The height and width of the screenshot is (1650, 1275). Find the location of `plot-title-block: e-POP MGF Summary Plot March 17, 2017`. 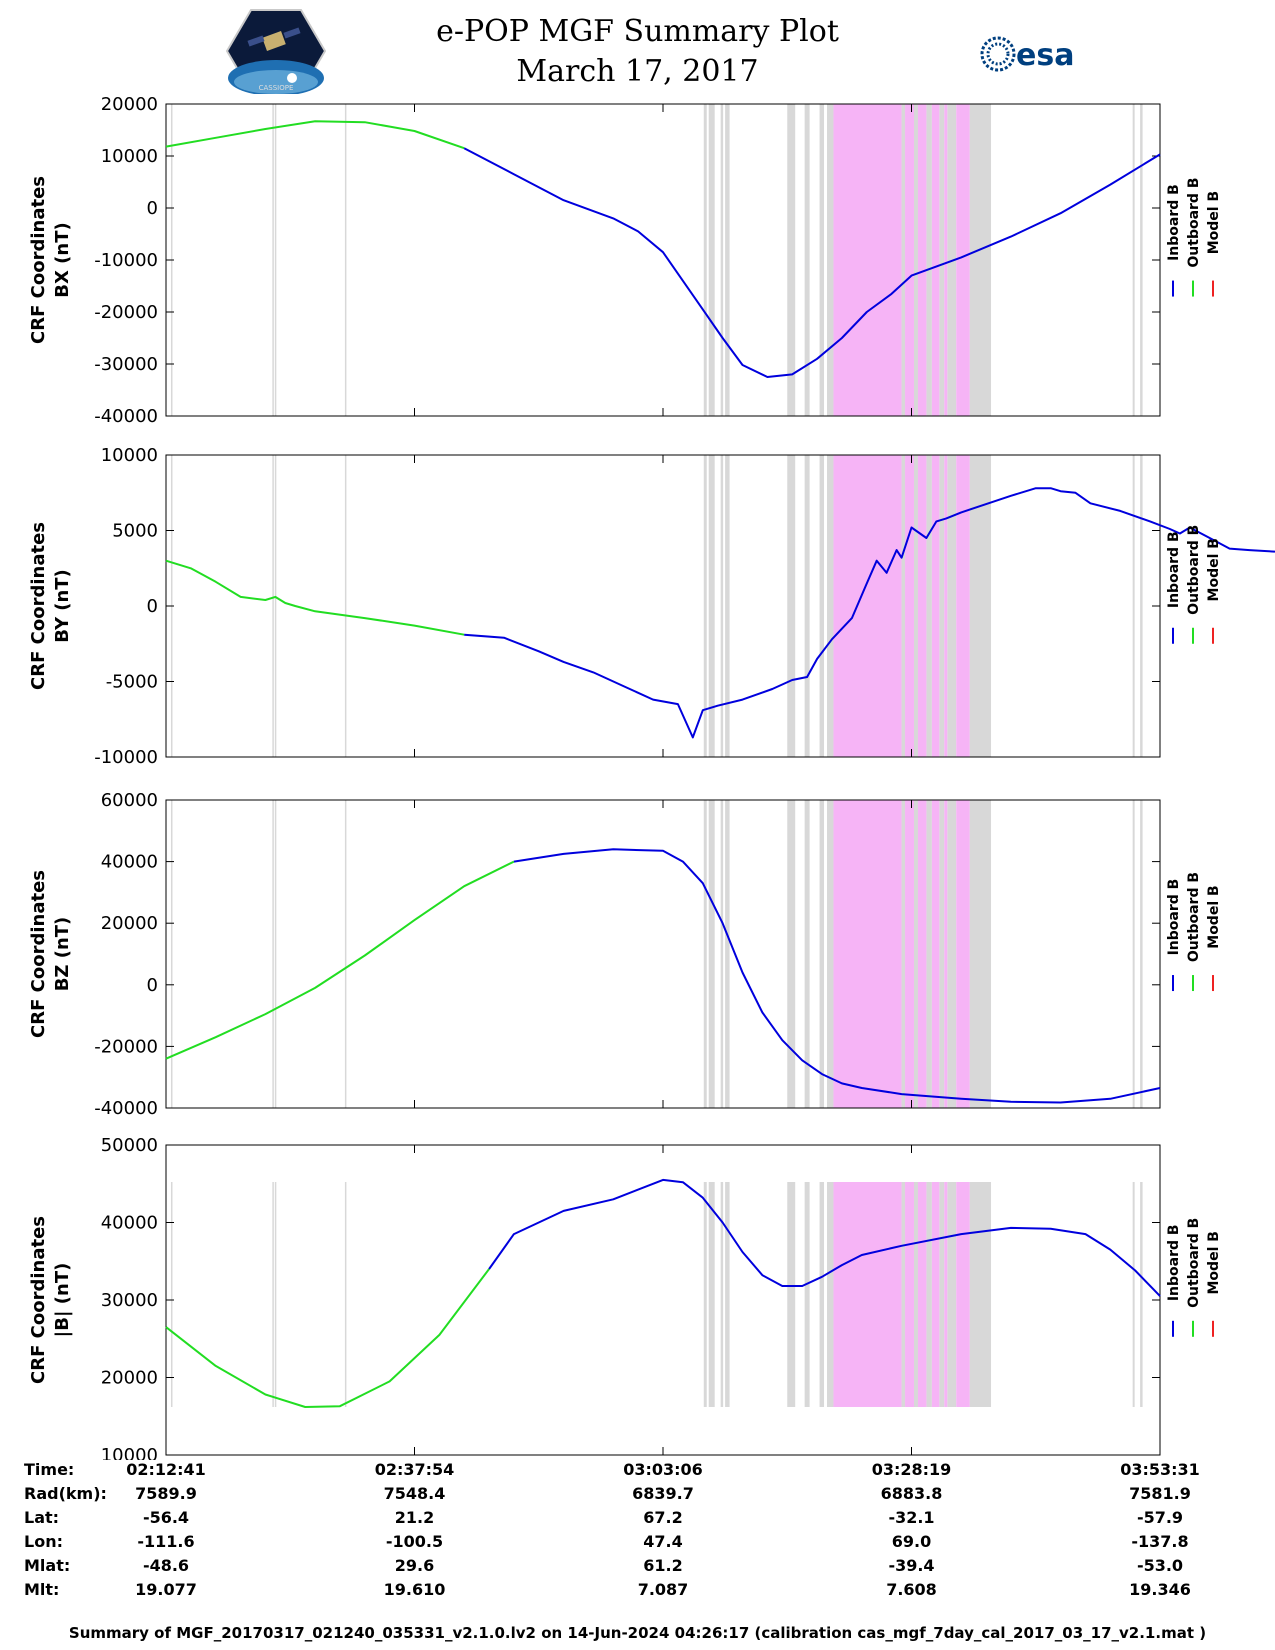

plot-title-block: e-POP MGF Summary Plot March 17, 2017 is located at coordinates (637, 52).